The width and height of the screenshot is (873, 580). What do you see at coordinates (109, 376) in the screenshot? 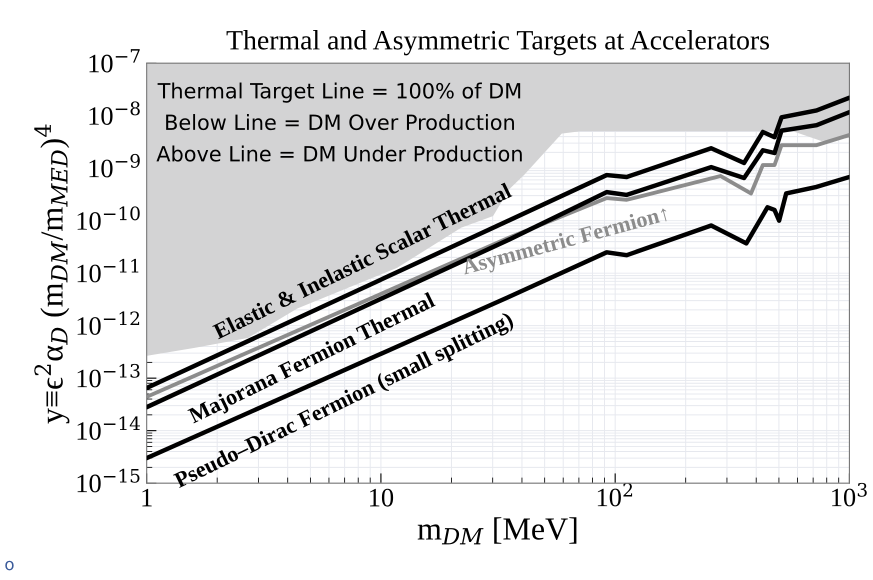
I see `y-tick-label: 10$^{−13}$` at bounding box center [109, 376].